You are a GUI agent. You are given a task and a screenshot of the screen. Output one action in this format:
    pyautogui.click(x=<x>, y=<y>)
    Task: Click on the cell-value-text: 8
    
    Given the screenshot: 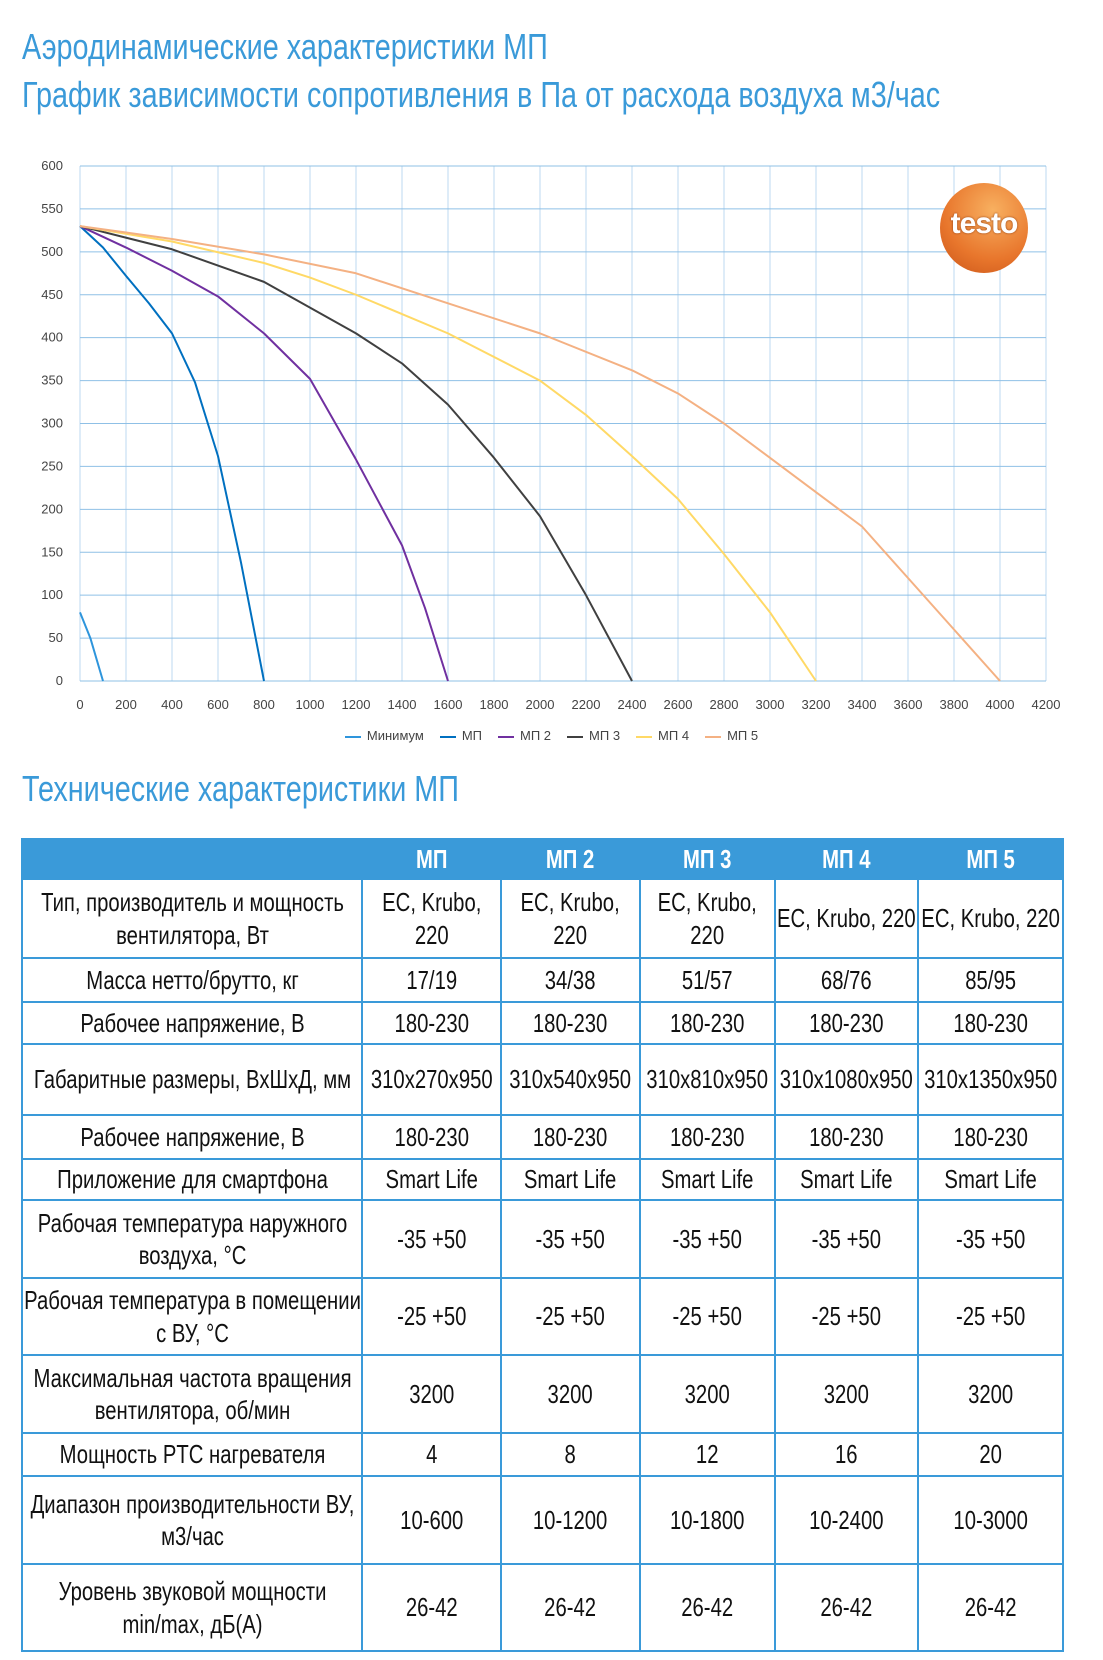 What is the action you would take?
    pyautogui.click(x=570, y=1454)
    